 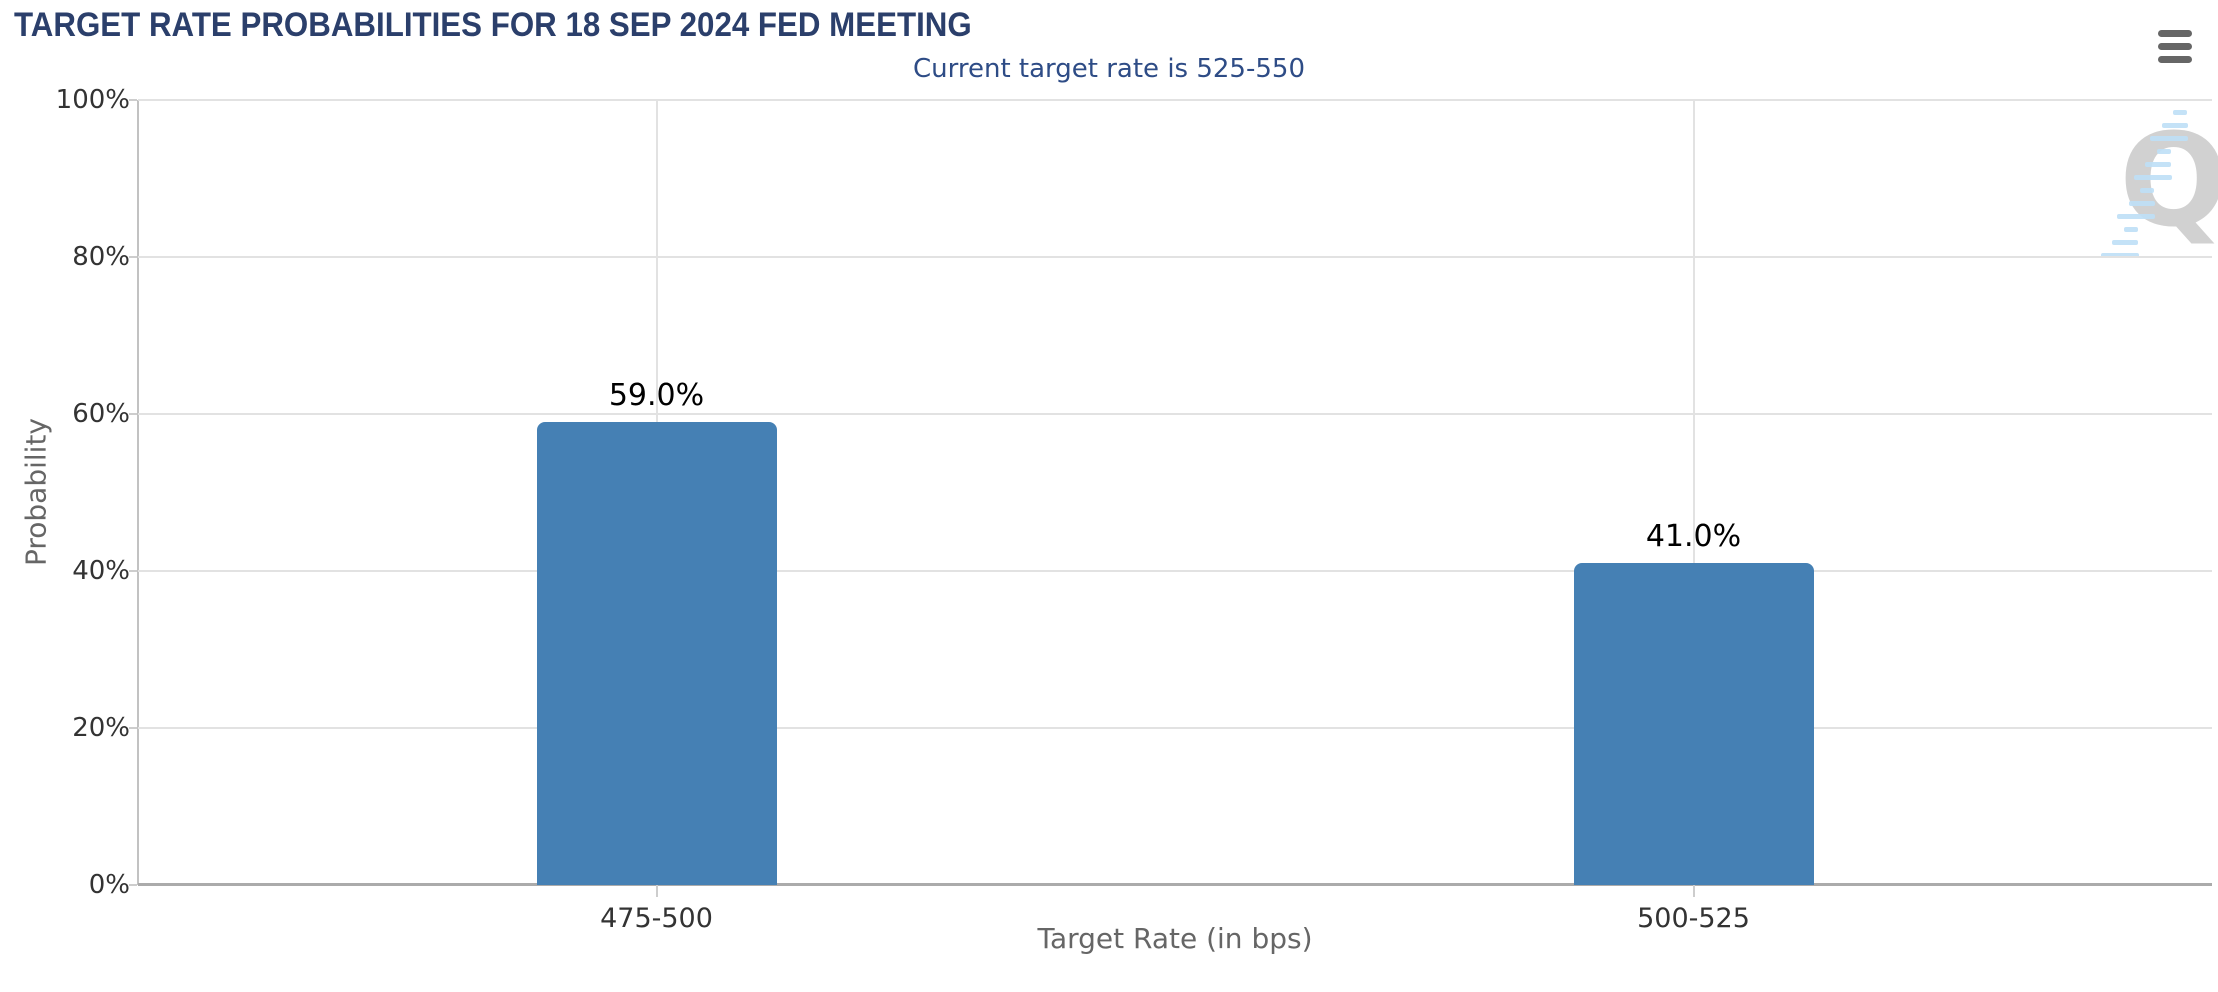 What do you see at coordinates (2168, 181) in the screenshot?
I see `quikstrike-q-letter: Q` at bounding box center [2168, 181].